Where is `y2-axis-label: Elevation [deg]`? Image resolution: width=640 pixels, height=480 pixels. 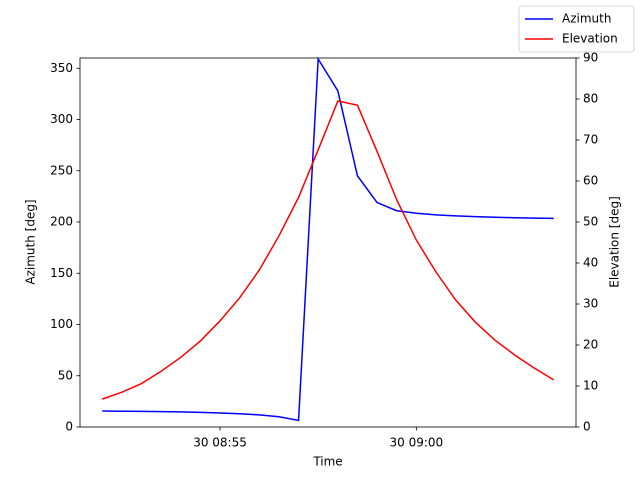
y2-axis-label: Elevation [deg] is located at coordinates (615, 242).